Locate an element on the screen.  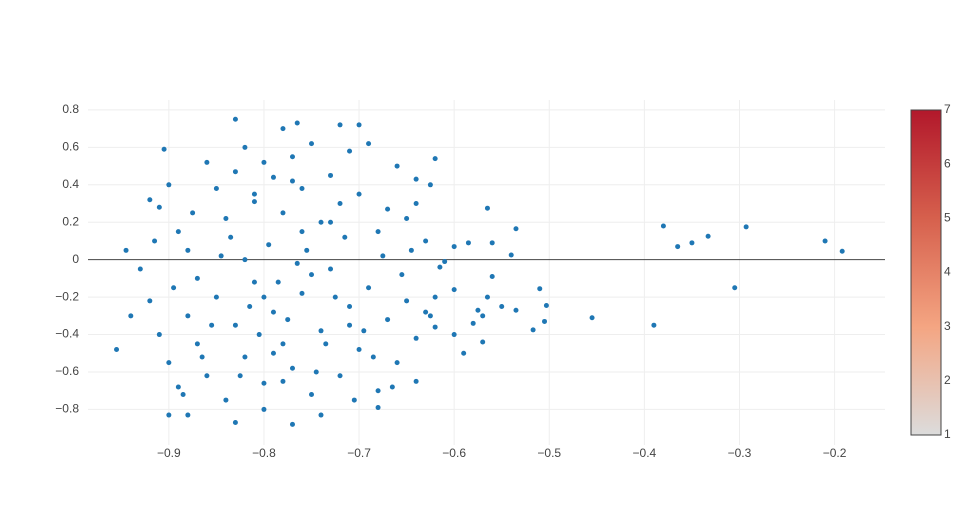
y-tick-label: 0.2 is located at coordinates (70, 221).